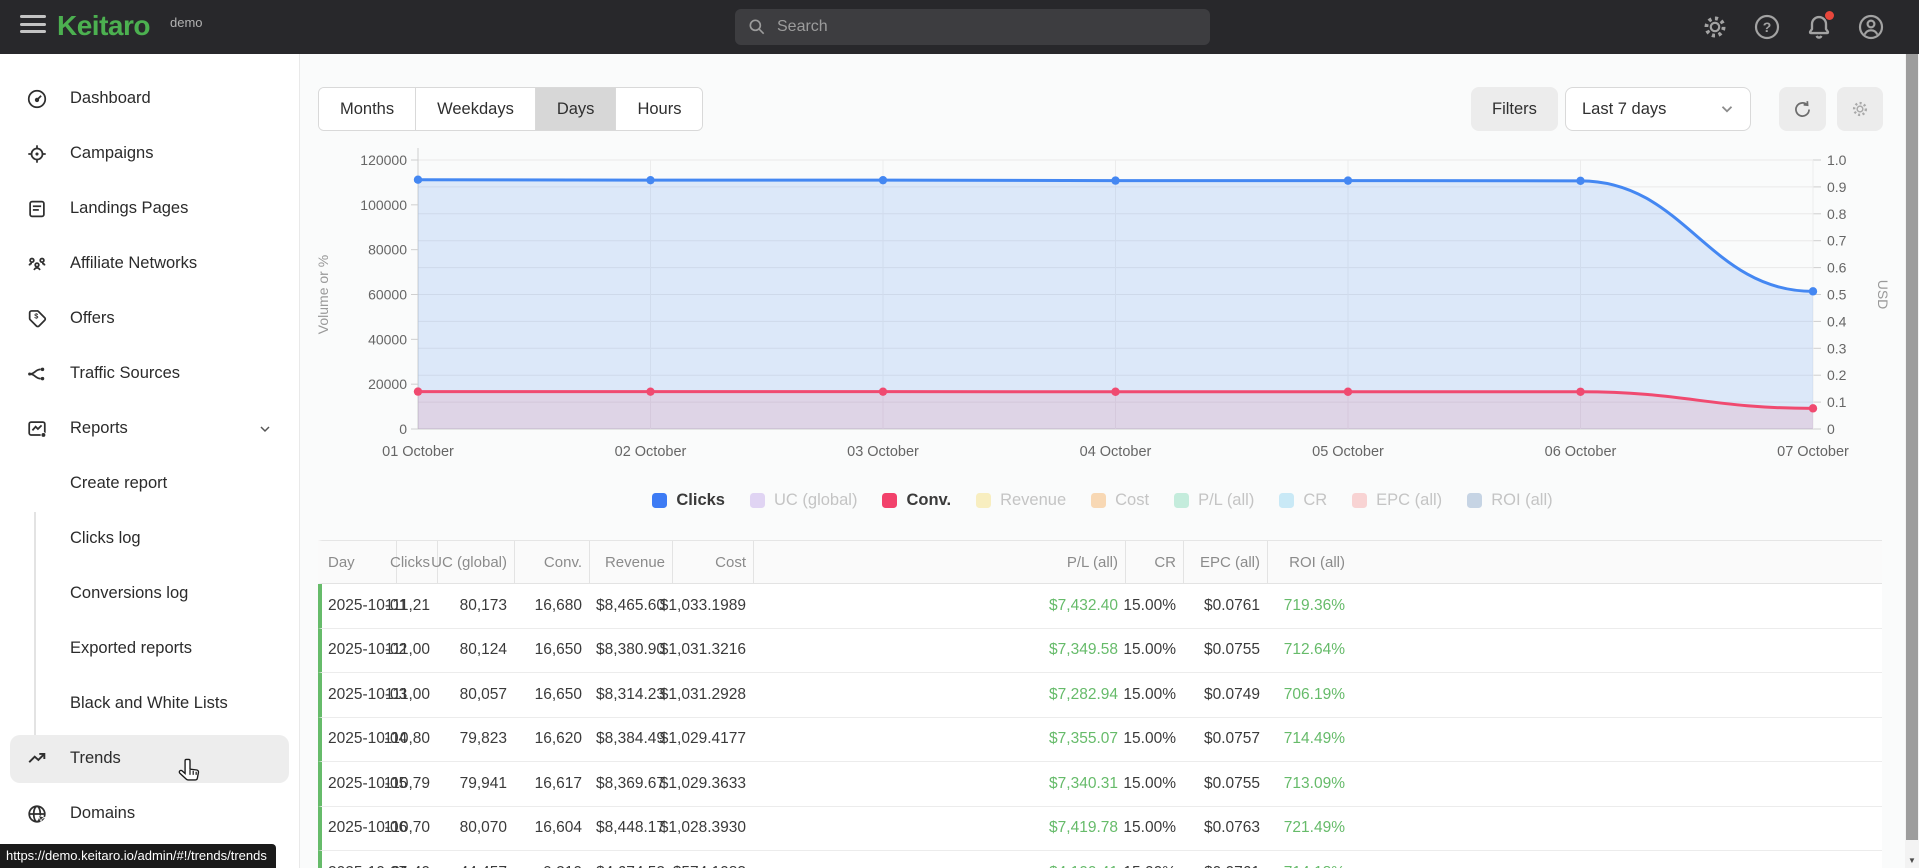  I want to click on table-cell: 2025-10-04, so click(368, 739).